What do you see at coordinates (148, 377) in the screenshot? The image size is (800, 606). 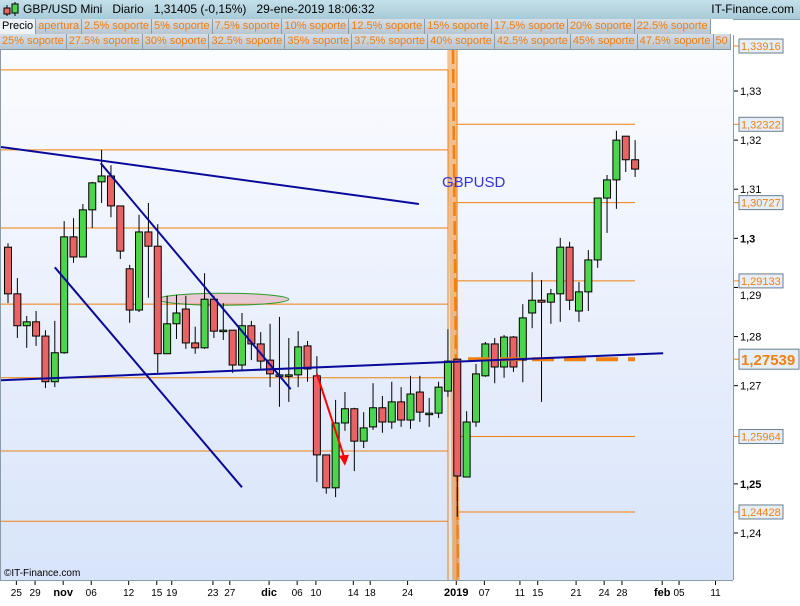 I see `trendline` at bounding box center [148, 377].